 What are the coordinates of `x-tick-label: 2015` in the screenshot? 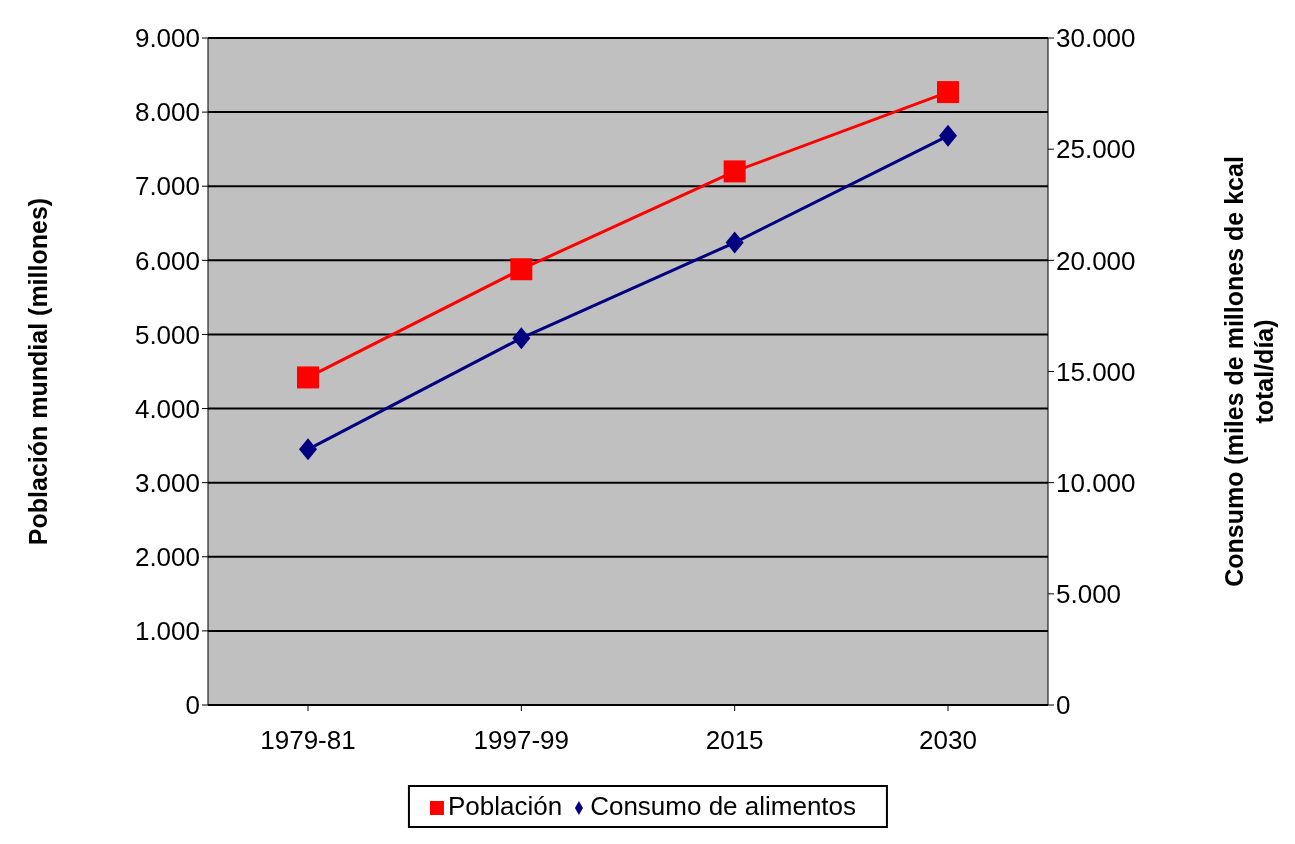 It's located at (734, 740).